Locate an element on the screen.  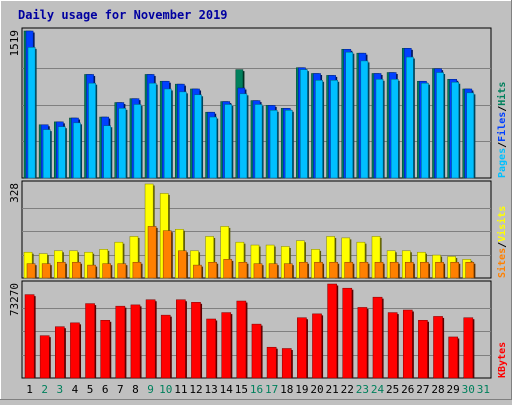
day-label-9: 9 is located at coordinates (150, 389).